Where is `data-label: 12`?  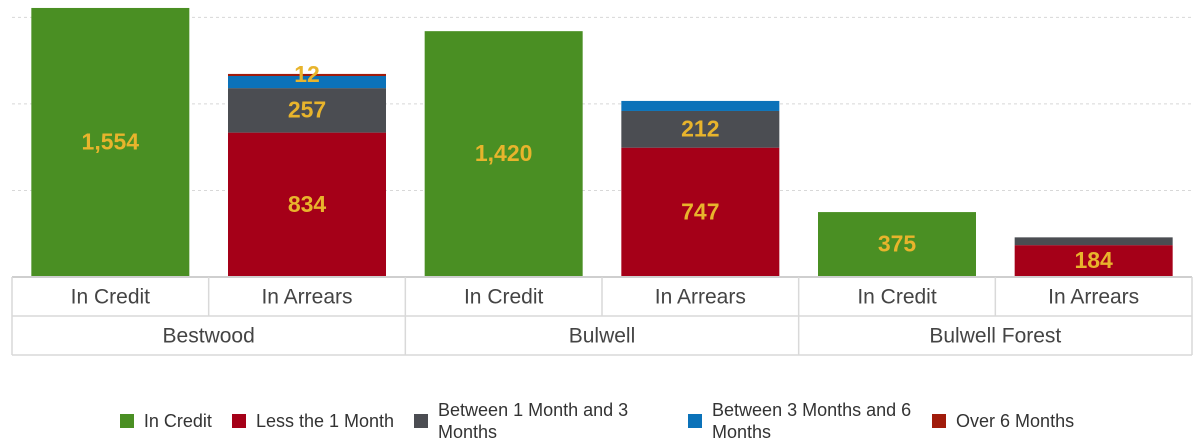
data-label: 12 is located at coordinates (307, 74).